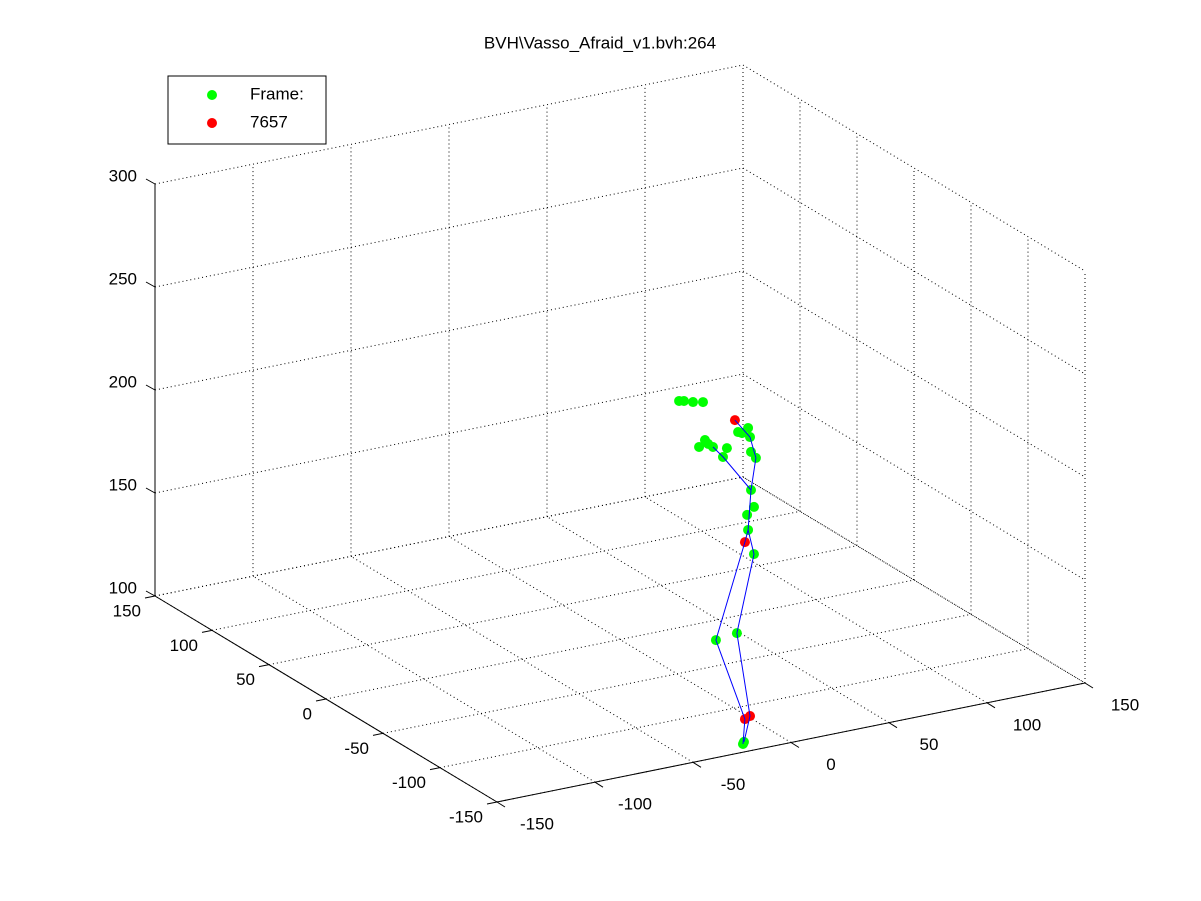 The image size is (1201, 901). I want to click on z-tick-label: 100, so click(123, 587).